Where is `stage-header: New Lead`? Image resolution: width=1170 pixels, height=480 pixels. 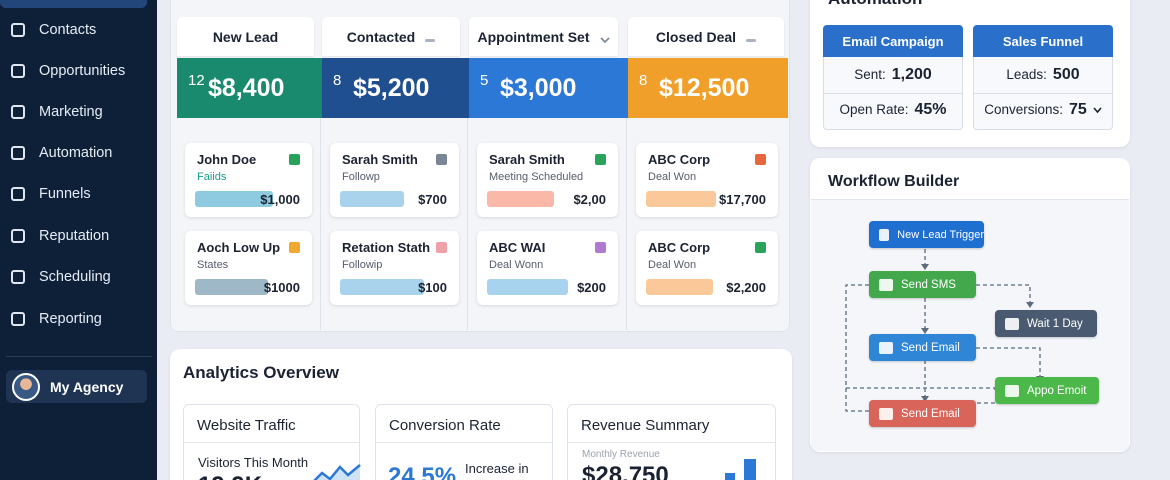
stage-header: New Lead is located at coordinates (245, 36).